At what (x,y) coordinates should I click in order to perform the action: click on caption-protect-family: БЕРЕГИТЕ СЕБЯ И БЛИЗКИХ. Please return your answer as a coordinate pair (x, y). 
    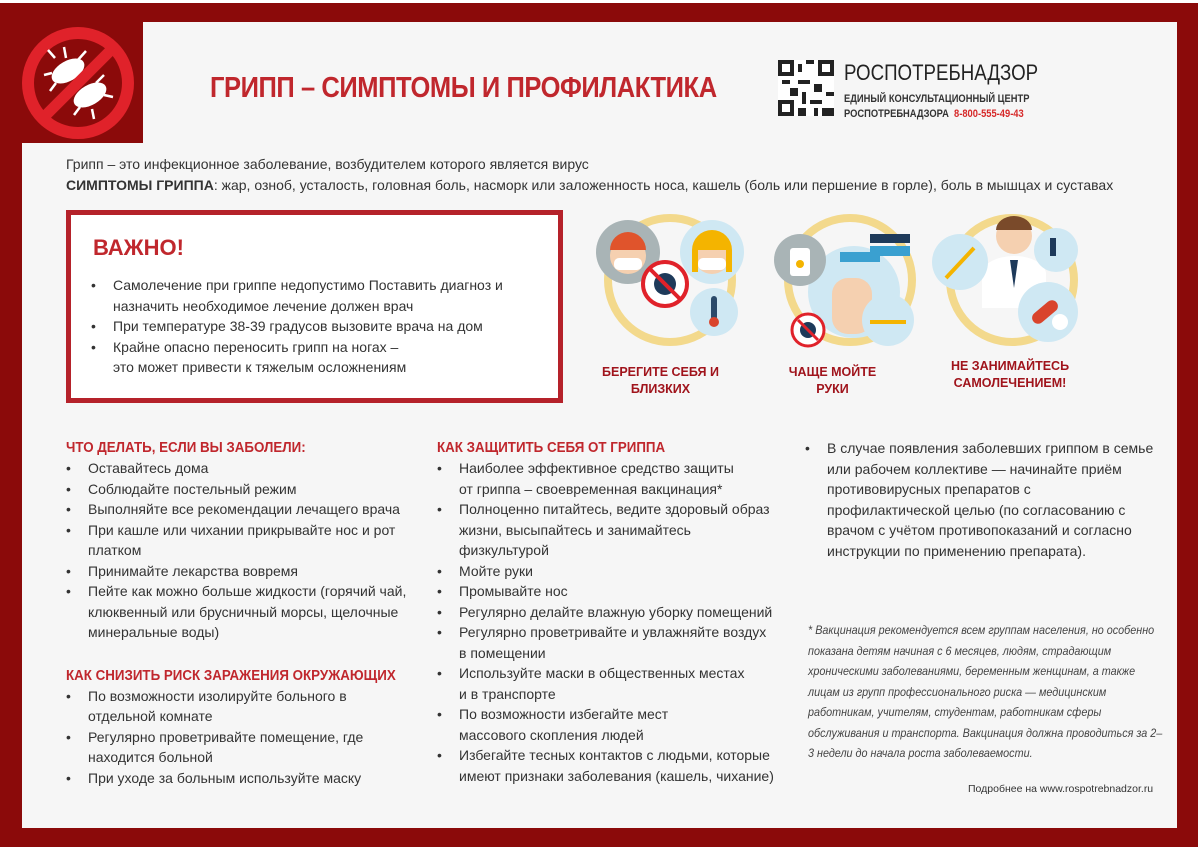
    Looking at the image, I should click on (660, 380).